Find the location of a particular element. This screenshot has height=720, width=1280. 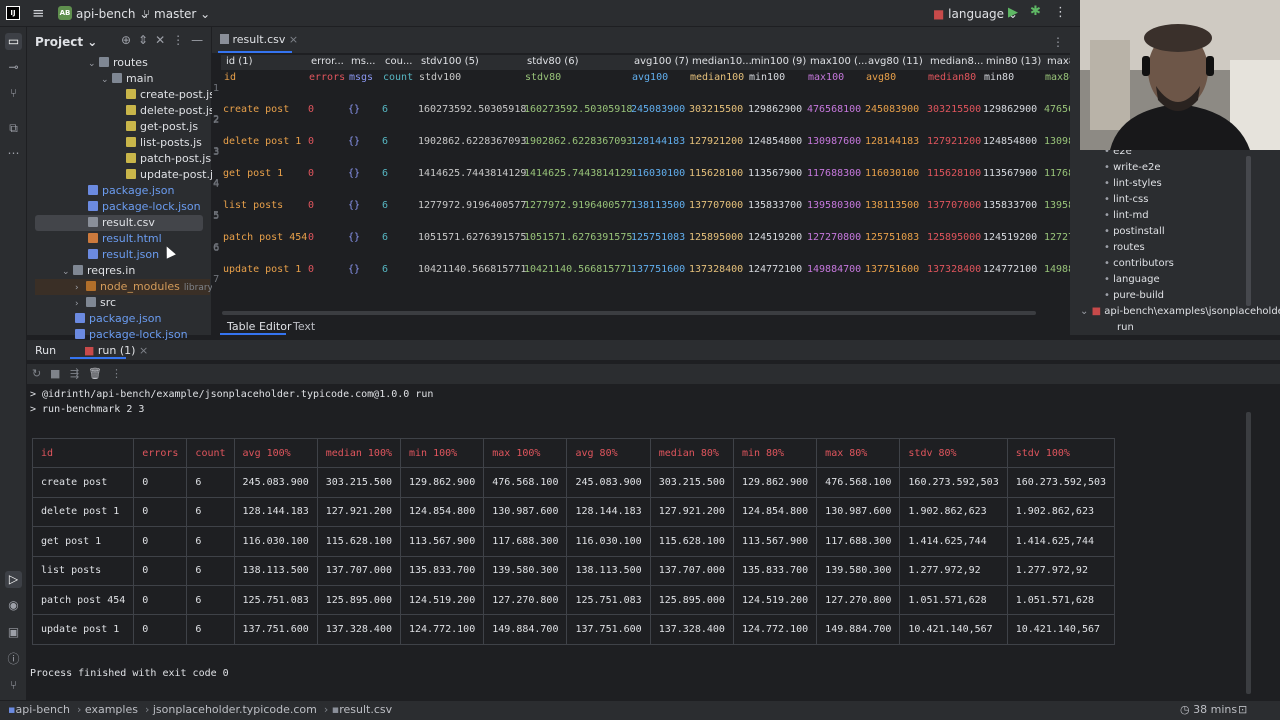

tree-file: package.json is located at coordinates (118, 319).